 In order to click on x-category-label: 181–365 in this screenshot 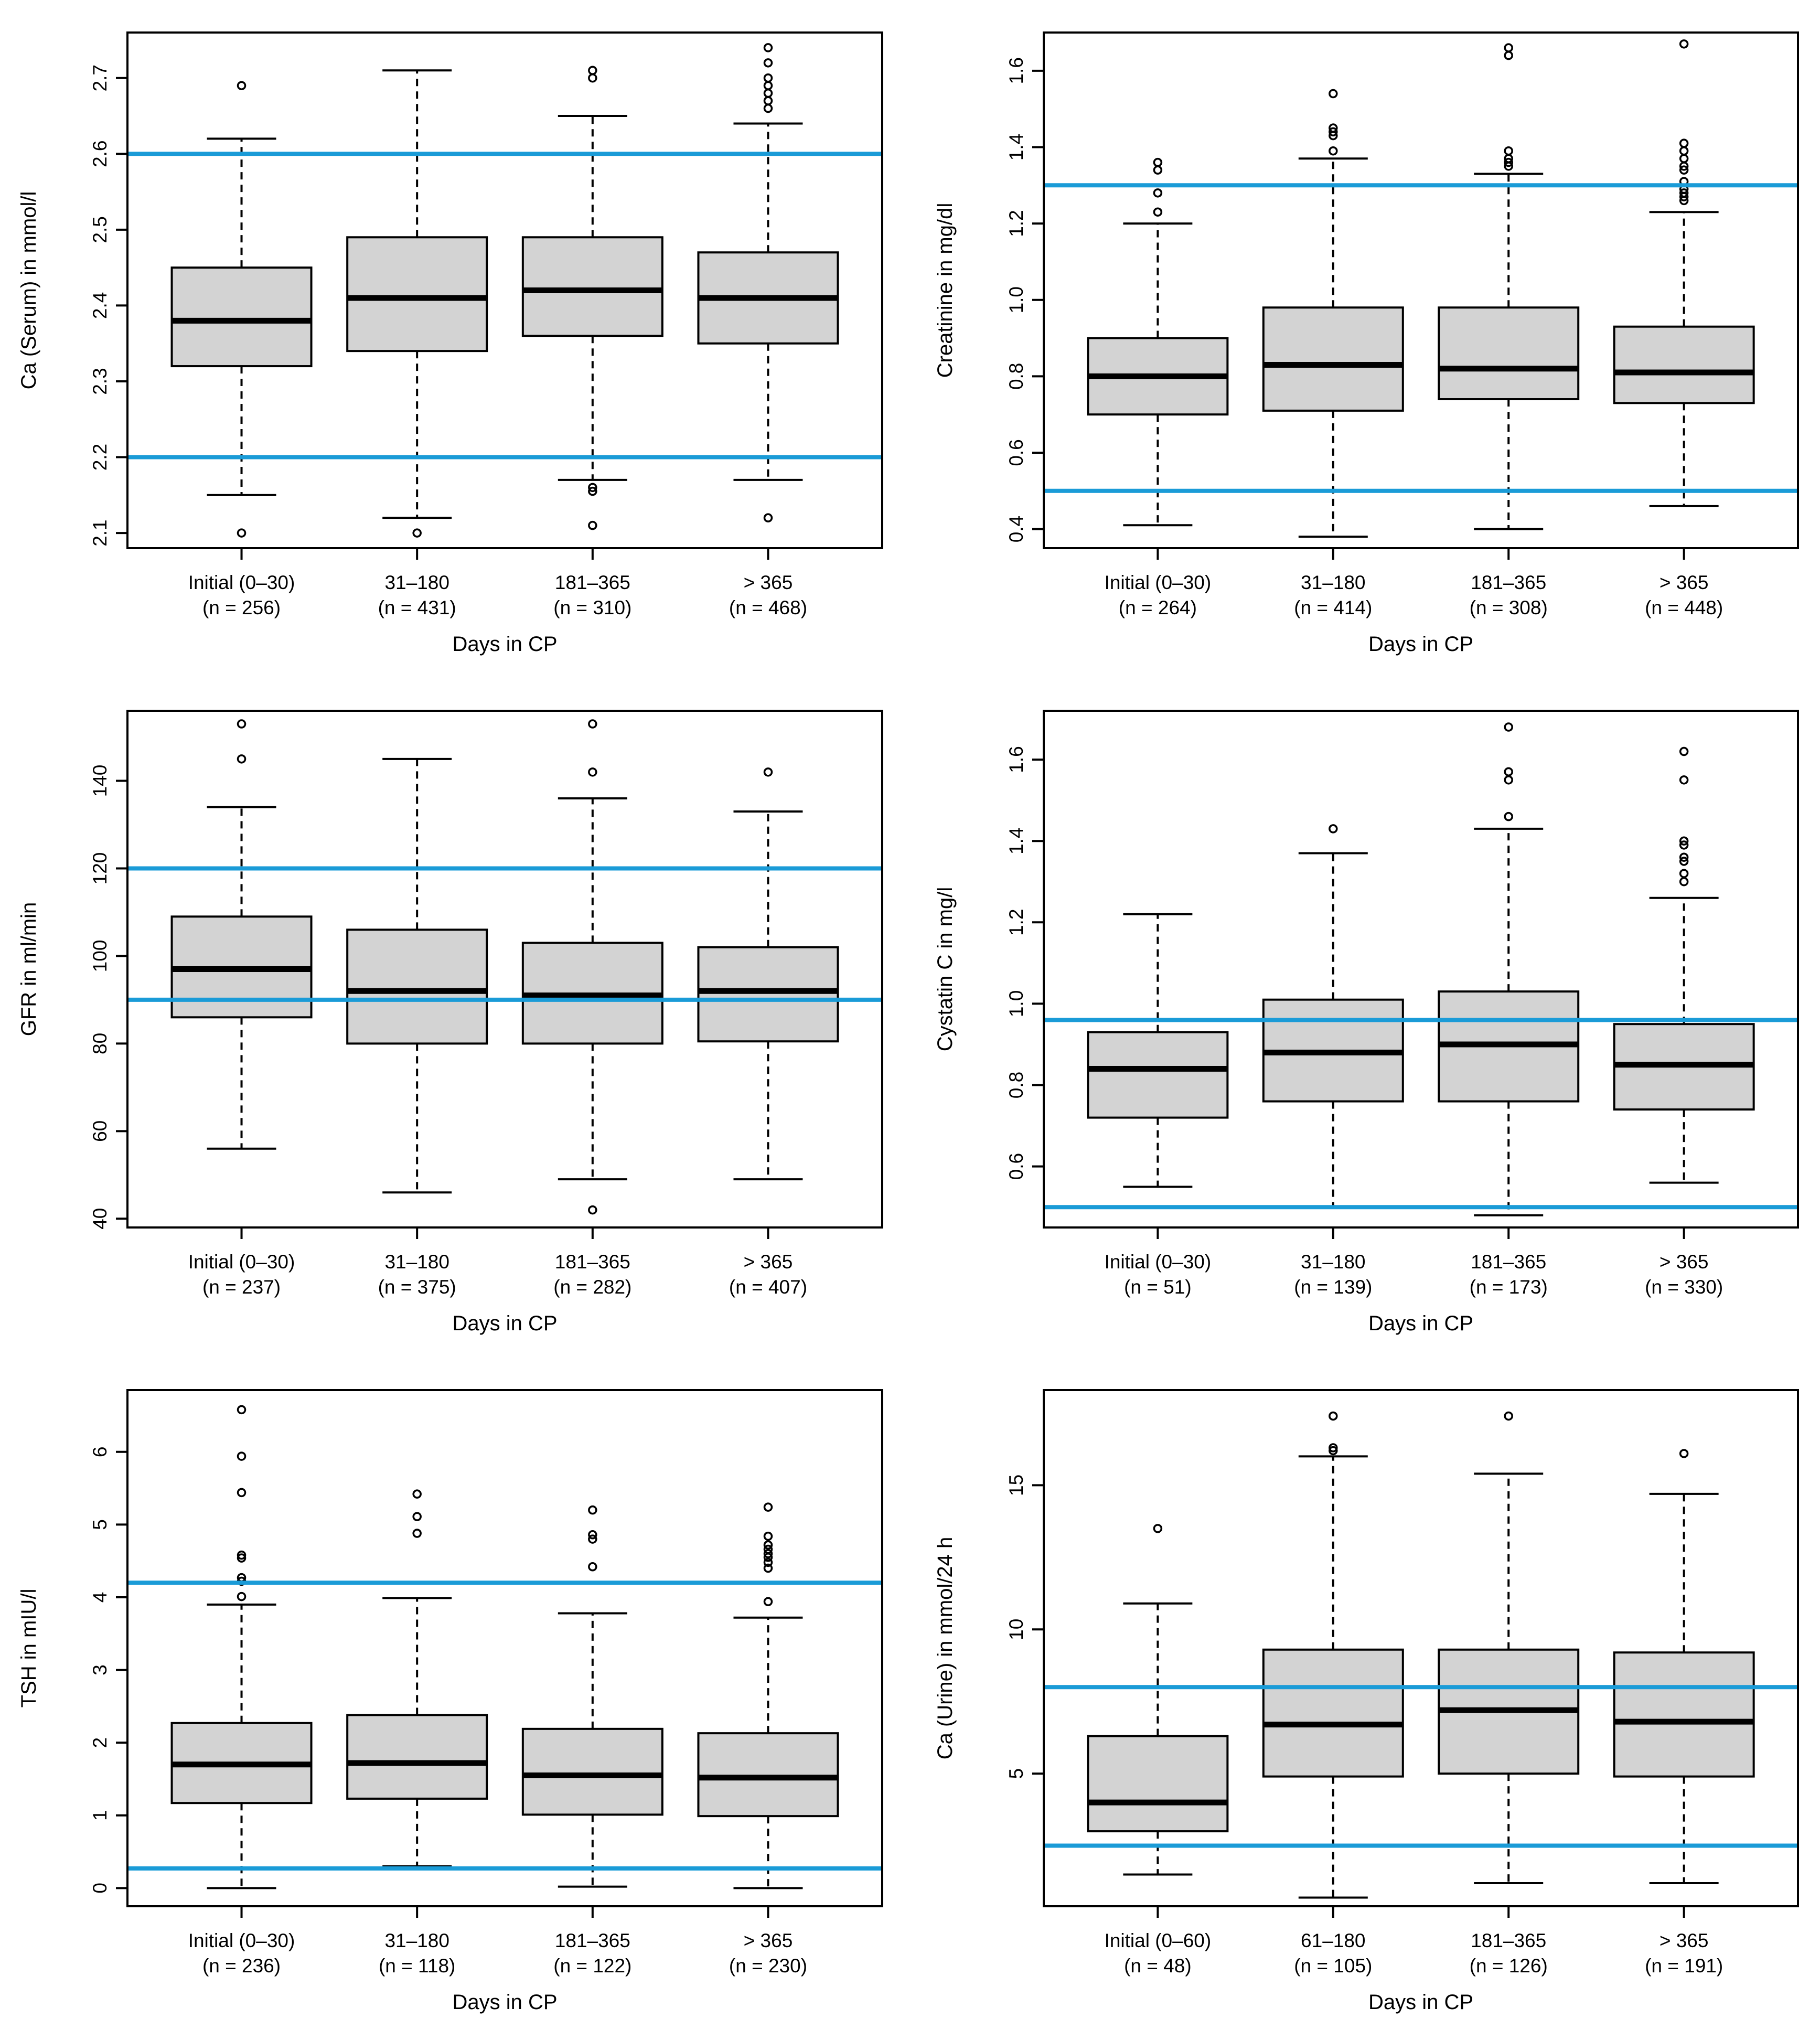, I will do `click(592, 1940)`.